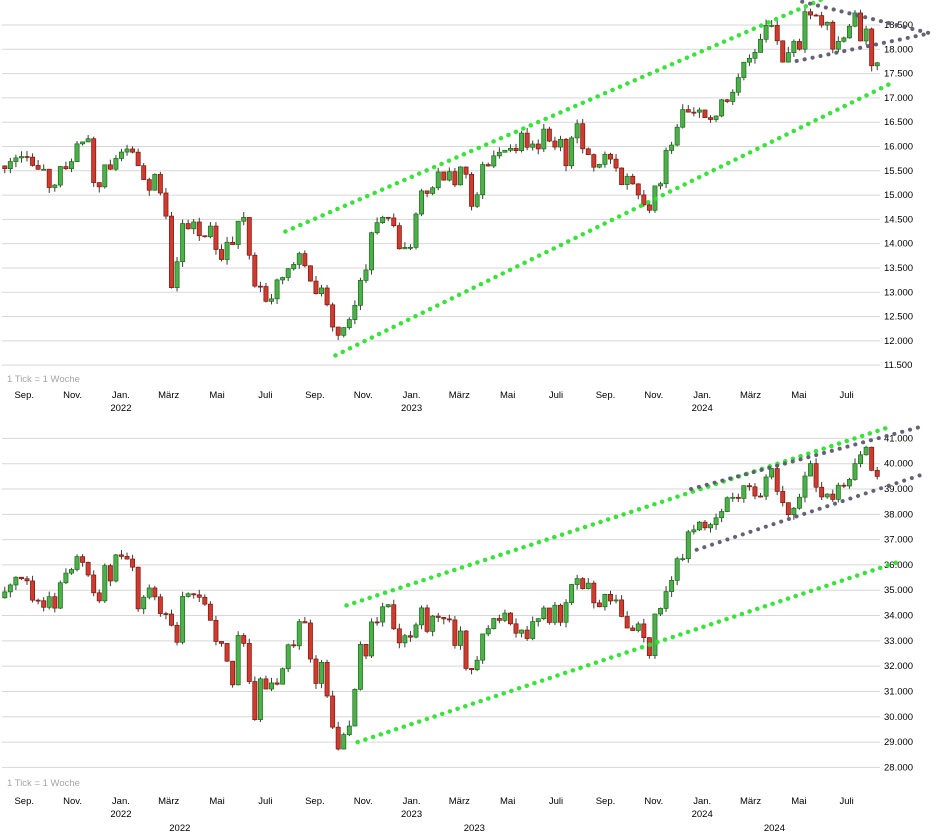 The image size is (943, 838). I want to click on y-axis-label: 35.000, so click(898, 590).